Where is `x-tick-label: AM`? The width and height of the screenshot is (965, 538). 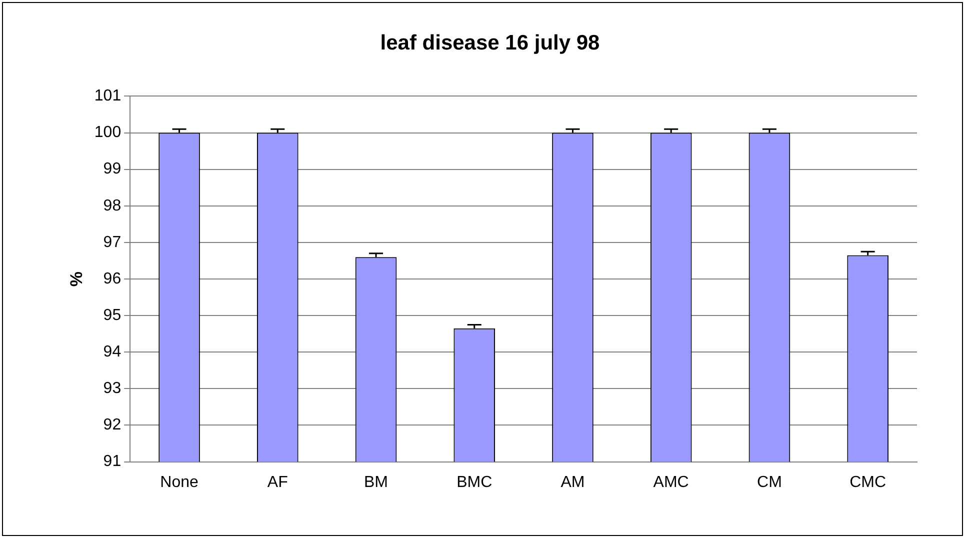 x-tick-label: AM is located at coordinates (572, 482).